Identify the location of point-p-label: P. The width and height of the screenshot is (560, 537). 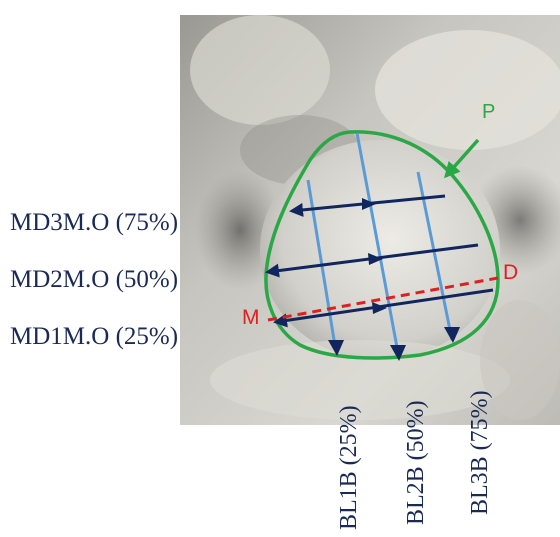
(488, 112).